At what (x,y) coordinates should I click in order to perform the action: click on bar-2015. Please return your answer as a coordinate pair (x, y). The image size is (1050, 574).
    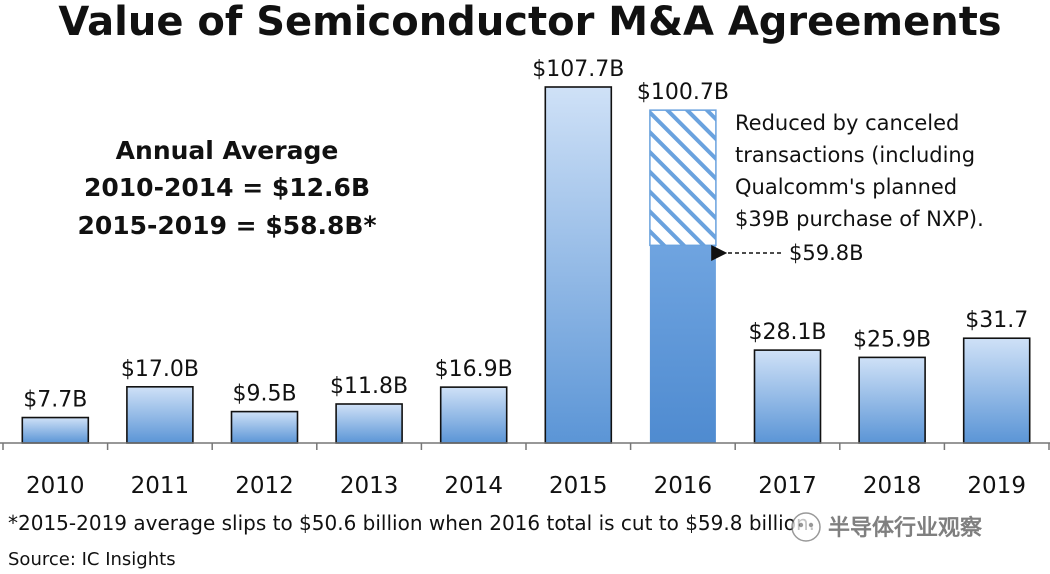
    Looking at the image, I should click on (578, 265).